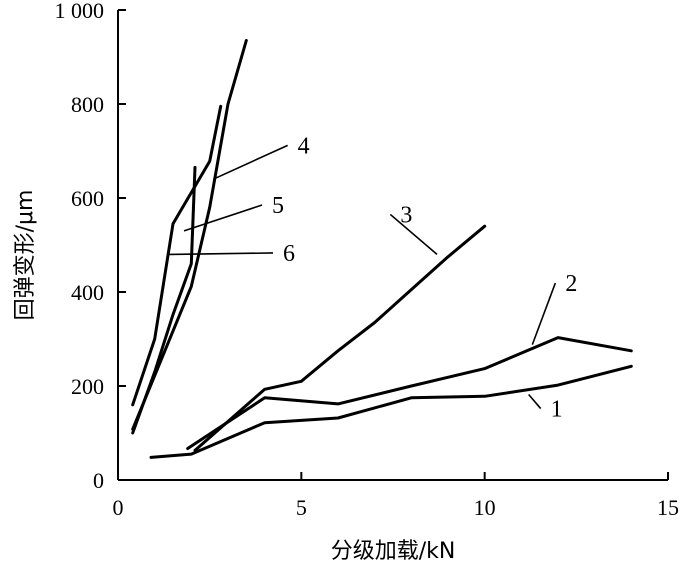  What do you see at coordinates (87, 386) in the screenshot?
I see `y-tick-label: 200` at bounding box center [87, 386].